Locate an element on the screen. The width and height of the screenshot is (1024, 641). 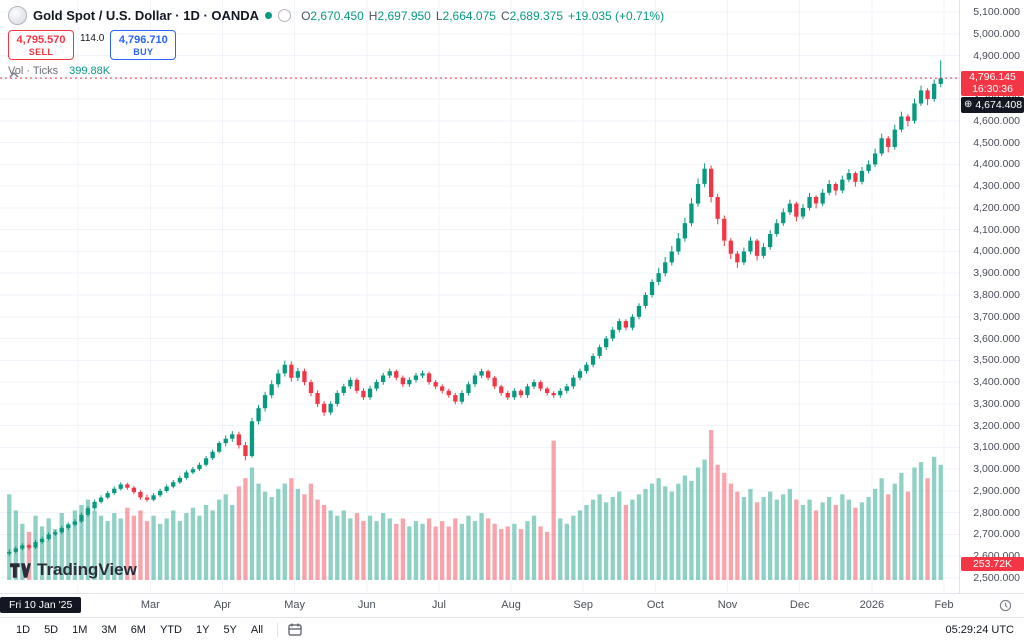
price-scale-label: 4,900.000 is located at coordinates (996, 55).